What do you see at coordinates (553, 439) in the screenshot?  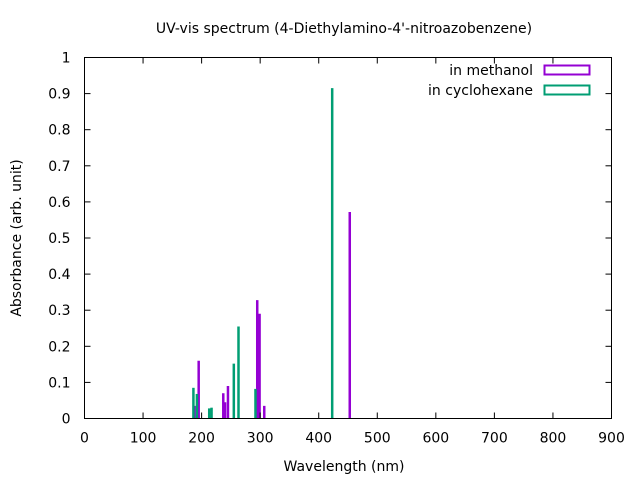 I see `x-tick-label-8: 800` at bounding box center [553, 439].